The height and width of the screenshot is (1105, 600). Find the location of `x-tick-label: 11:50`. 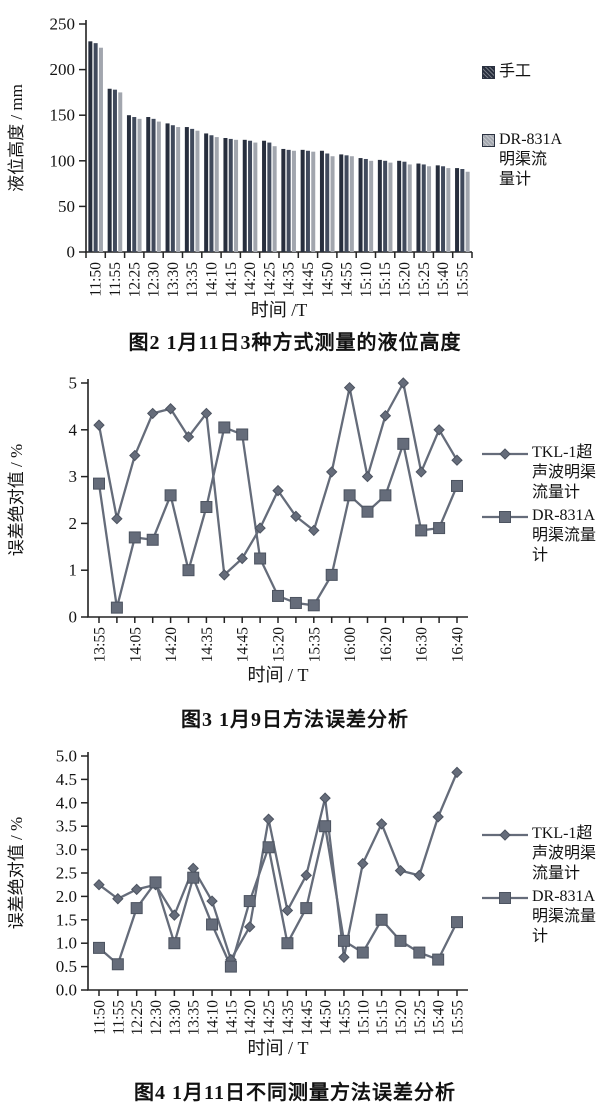

x-tick-label: 11:50 is located at coordinates (100, 1017).